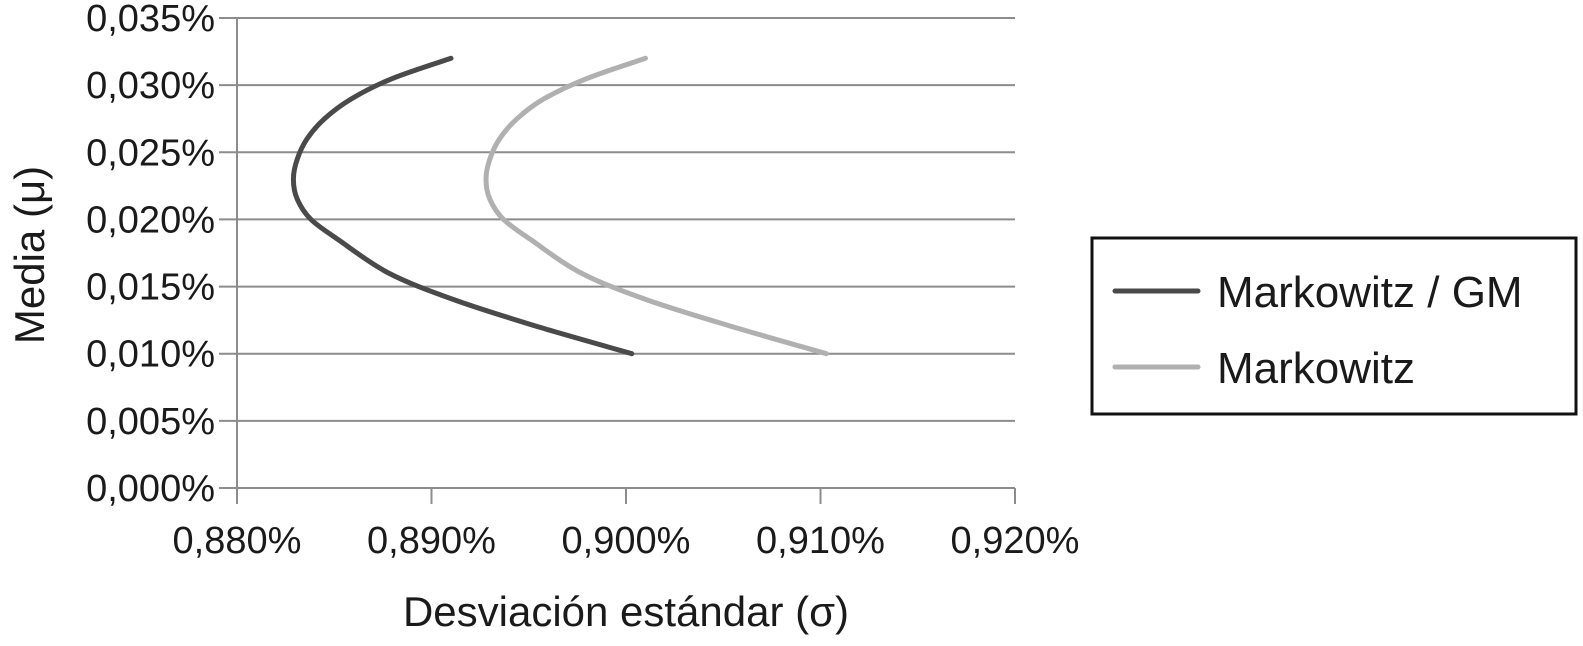  What do you see at coordinates (150, 489) in the screenshot?
I see `y-tick-label: 0,000%` at bounding box center [150, 489].